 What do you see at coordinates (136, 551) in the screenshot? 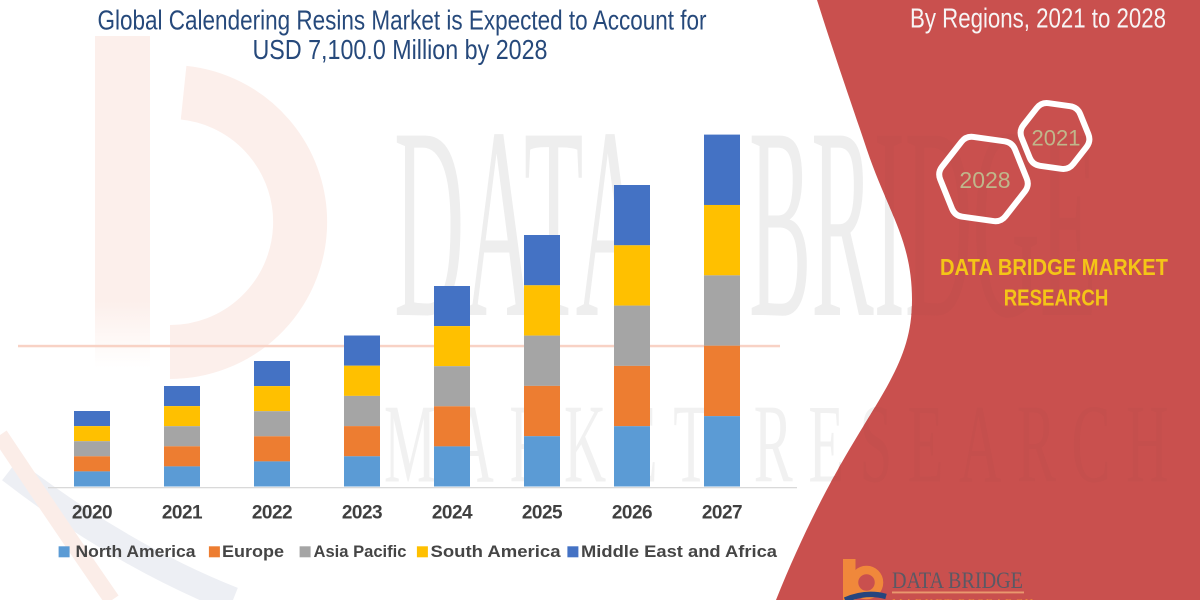
I see `svg-text: North America` at bounding box center [136, 551].